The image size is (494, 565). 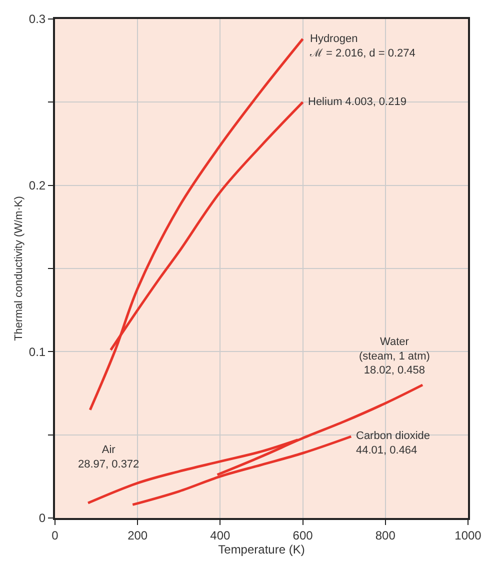 I want to click on x-axis-title: Temperature (K), so click(x=261, y=549).